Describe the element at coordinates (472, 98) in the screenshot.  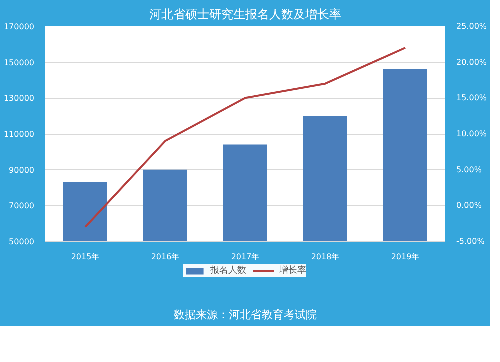
I see `y2-tick-label: 15.00%` at that location.